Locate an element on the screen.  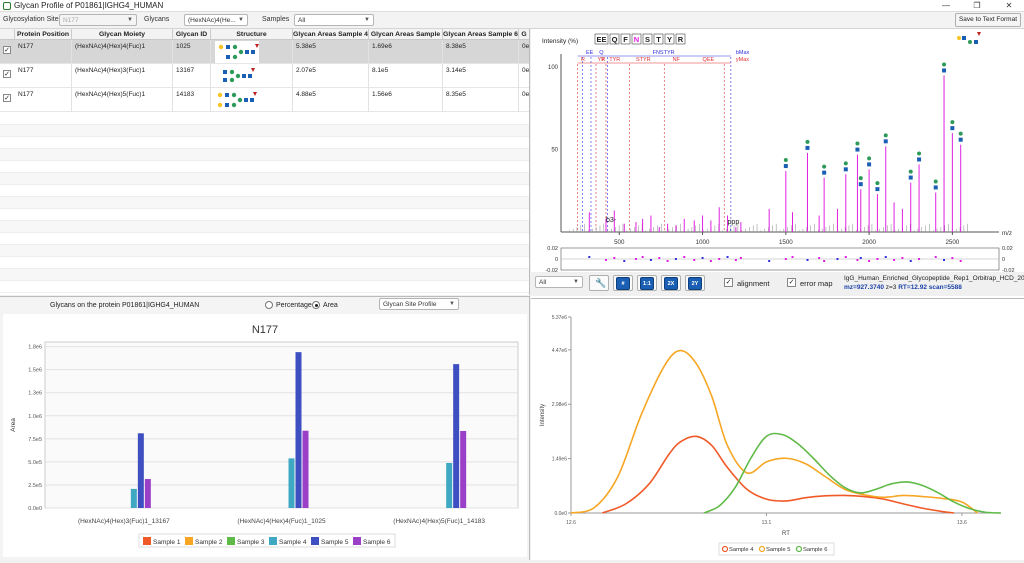
glycan-structure-icon is located at coordinates (237, 100).